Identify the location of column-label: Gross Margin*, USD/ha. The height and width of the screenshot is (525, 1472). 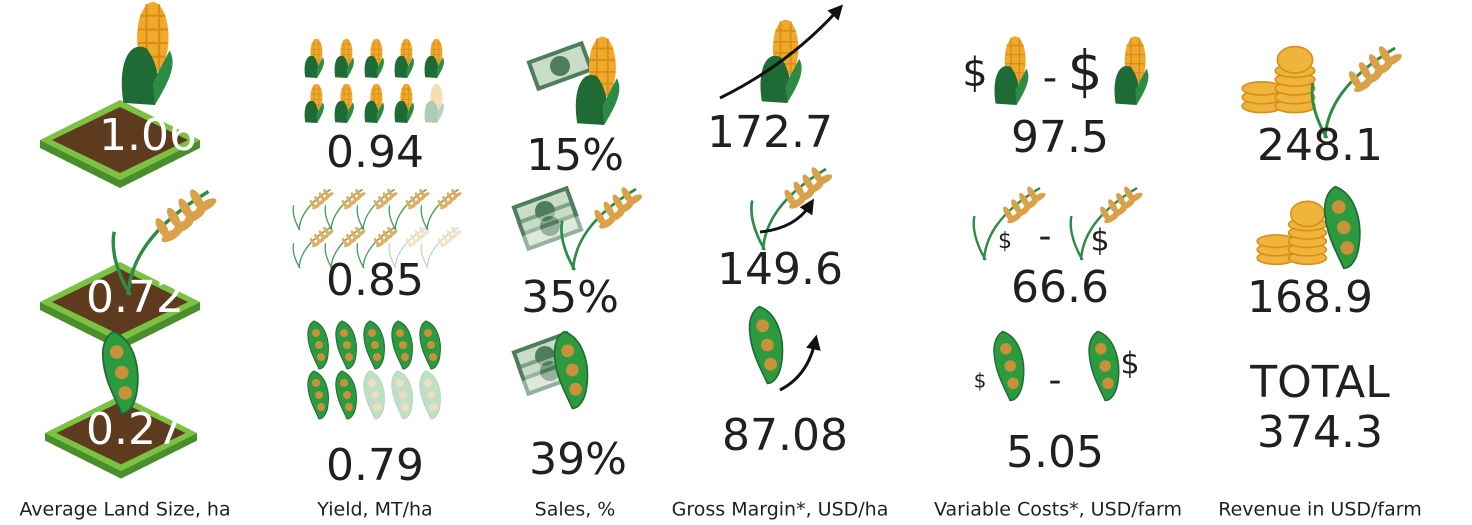
(780, 510).